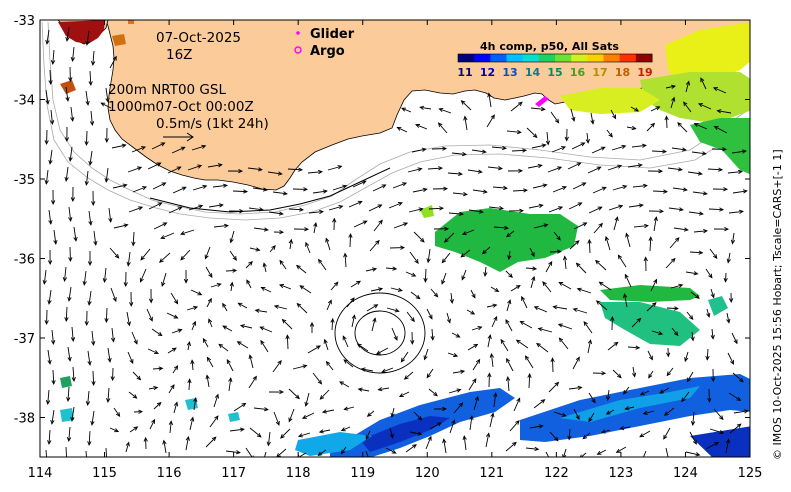 This screenshot has width=791, height=492. Describe the element at coordinates (533, 72) in the screenshot. I see `colorbar-tick-label: 14` at that location.